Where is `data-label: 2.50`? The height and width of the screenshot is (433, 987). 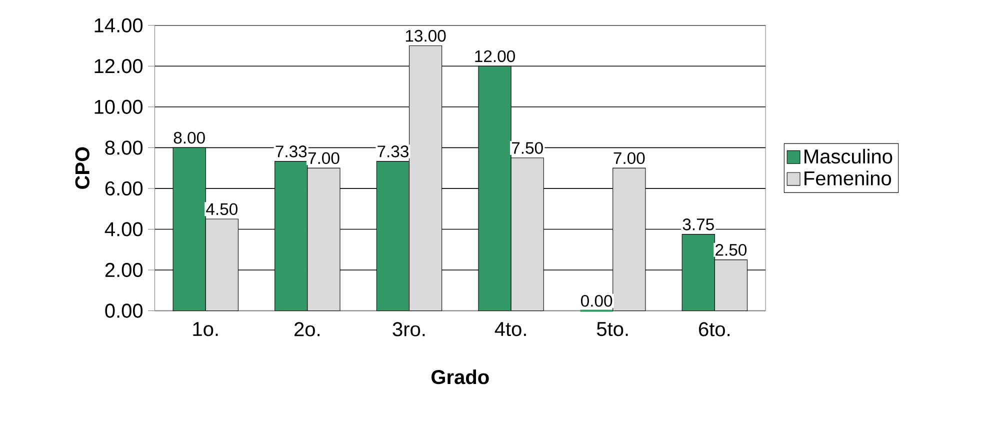
data-label: 2.50 is located at coordinates (731, 250).